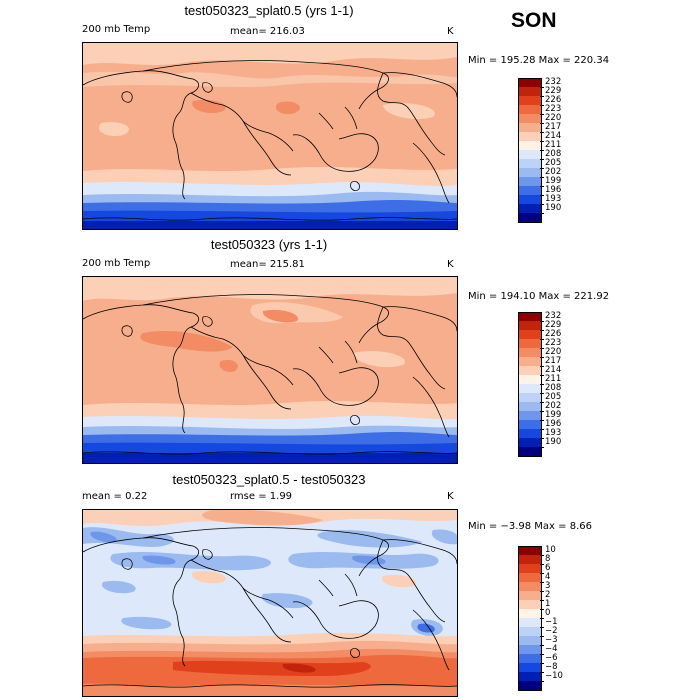  I want to click on colorbar-label: −3, so click(551, 640).